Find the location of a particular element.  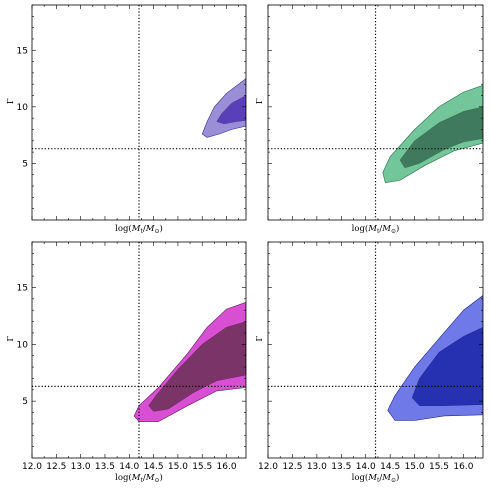

outer-contour-region is located at coordinates (223, 108).